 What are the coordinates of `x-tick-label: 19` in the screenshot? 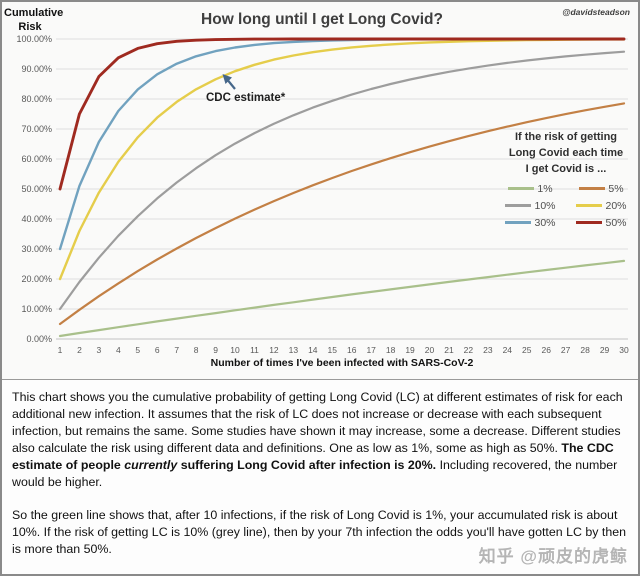 It's located at (410, 350).